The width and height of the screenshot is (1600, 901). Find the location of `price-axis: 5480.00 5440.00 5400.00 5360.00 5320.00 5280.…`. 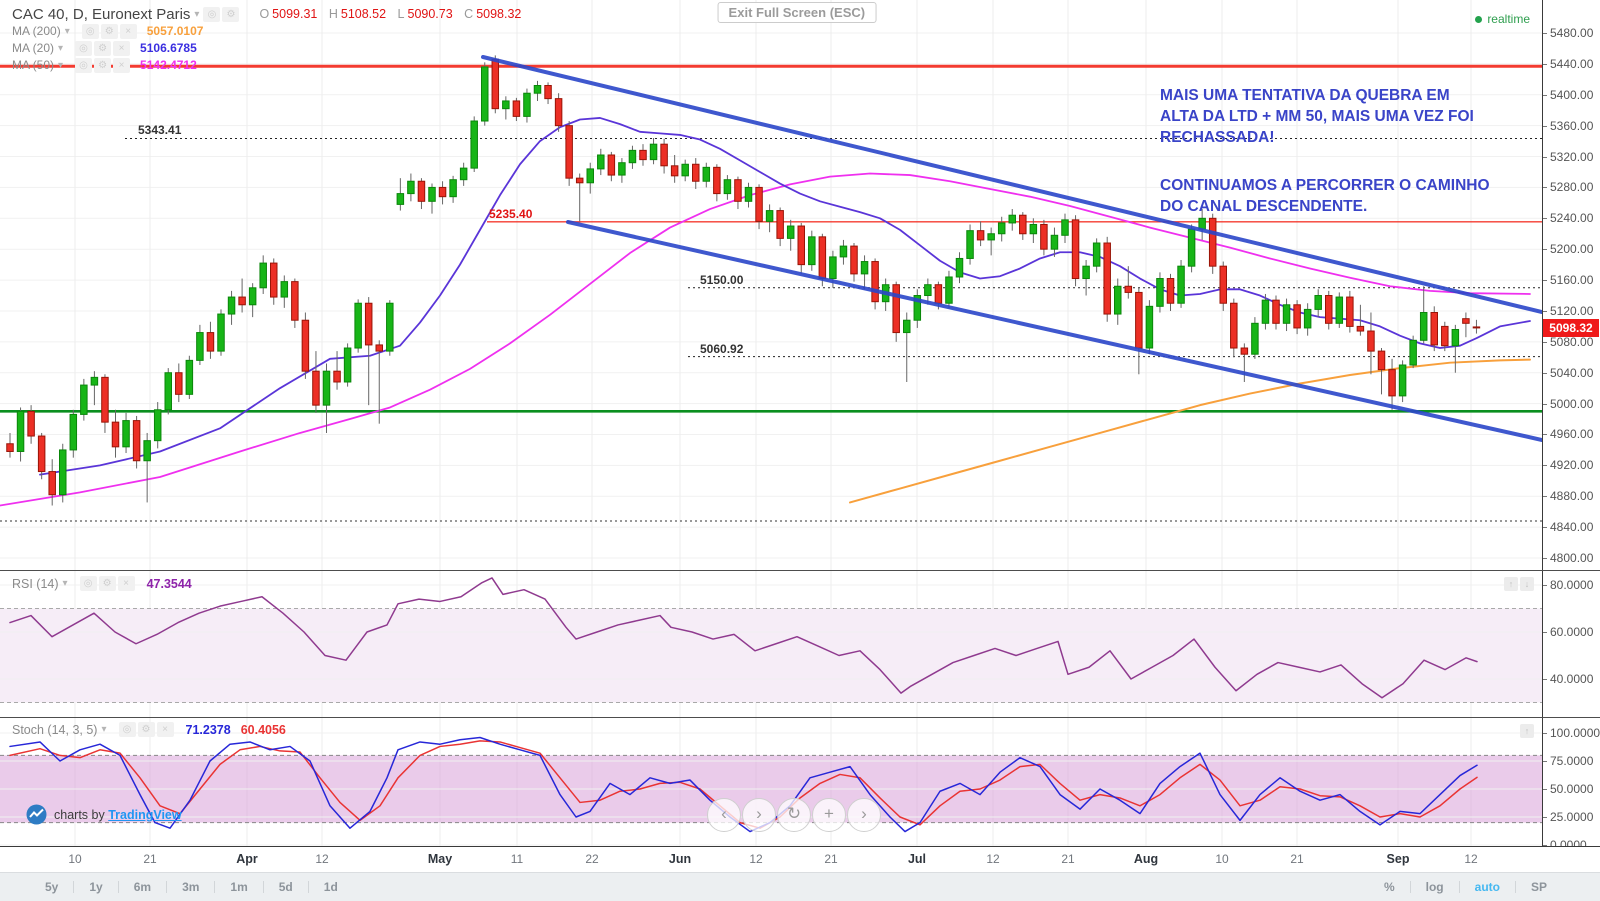

price-axis: 5480.00 5440.00 5400.00 5360.00 5320.00 5280.… is located at coordinates (1571, 426).